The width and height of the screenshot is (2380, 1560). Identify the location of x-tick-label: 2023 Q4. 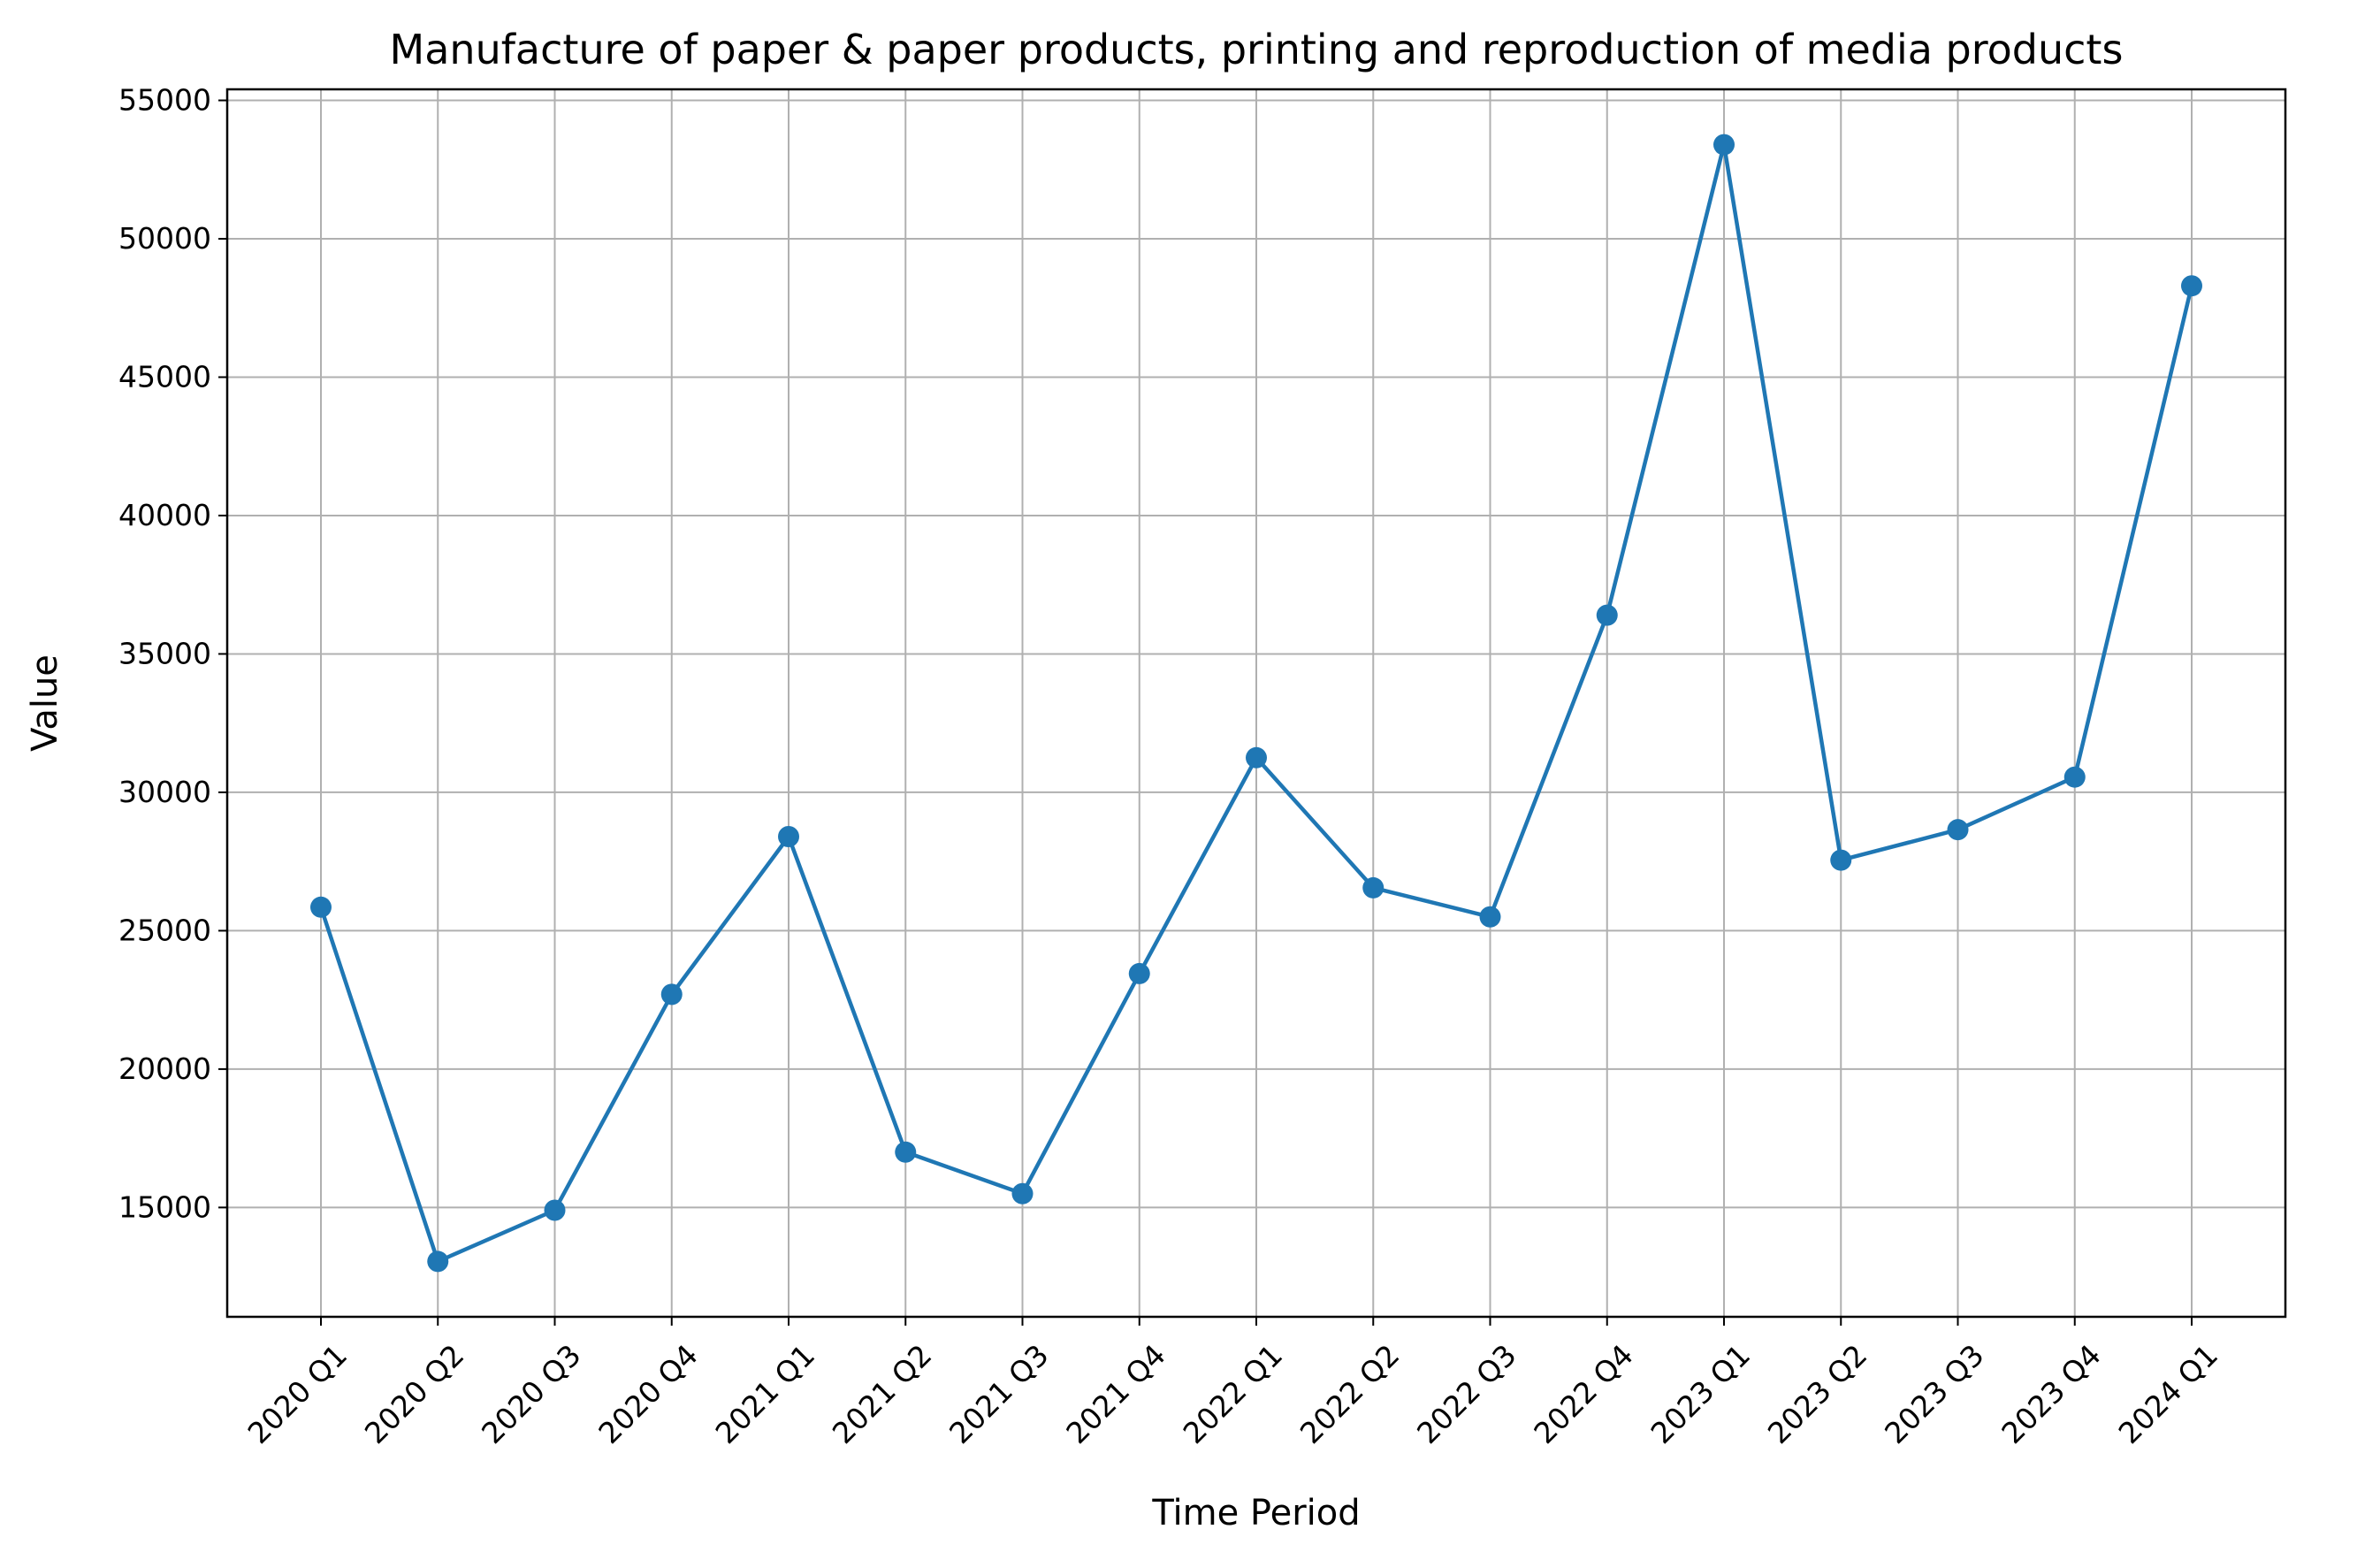
(2051, 1394).